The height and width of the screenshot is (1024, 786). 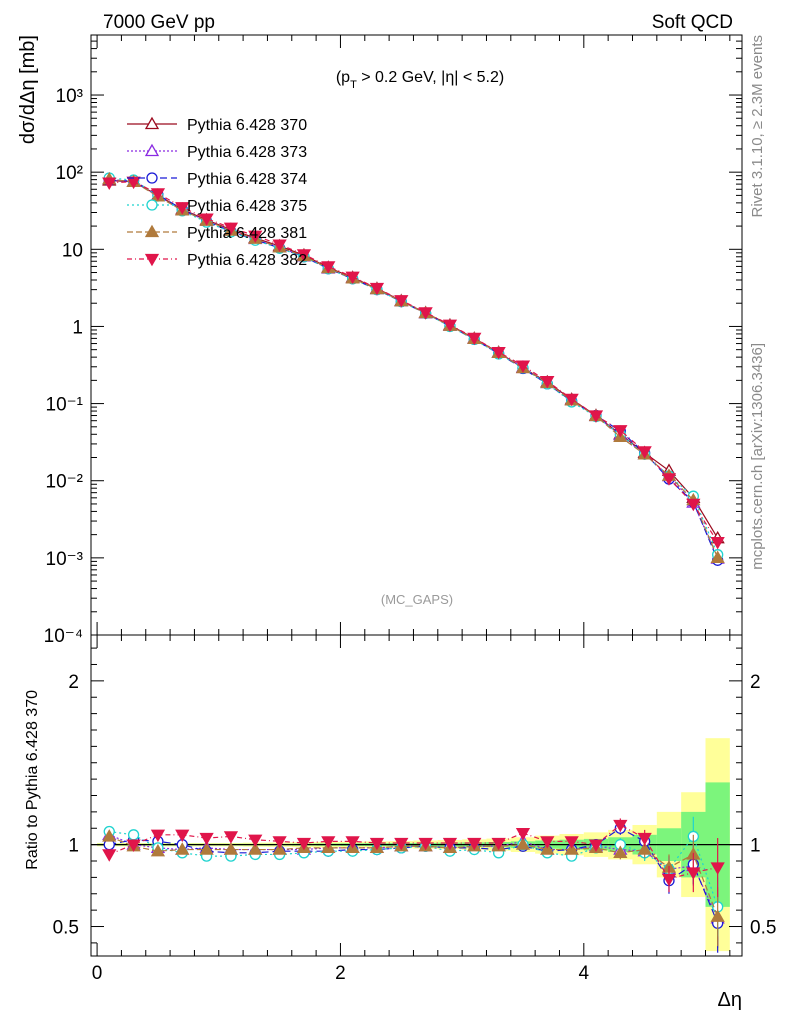 What do you see at coordinates (763, 928) in the screenshot?
I see `ratio-y-tick-label-right: 0.5` at bounding box center [763, 928].